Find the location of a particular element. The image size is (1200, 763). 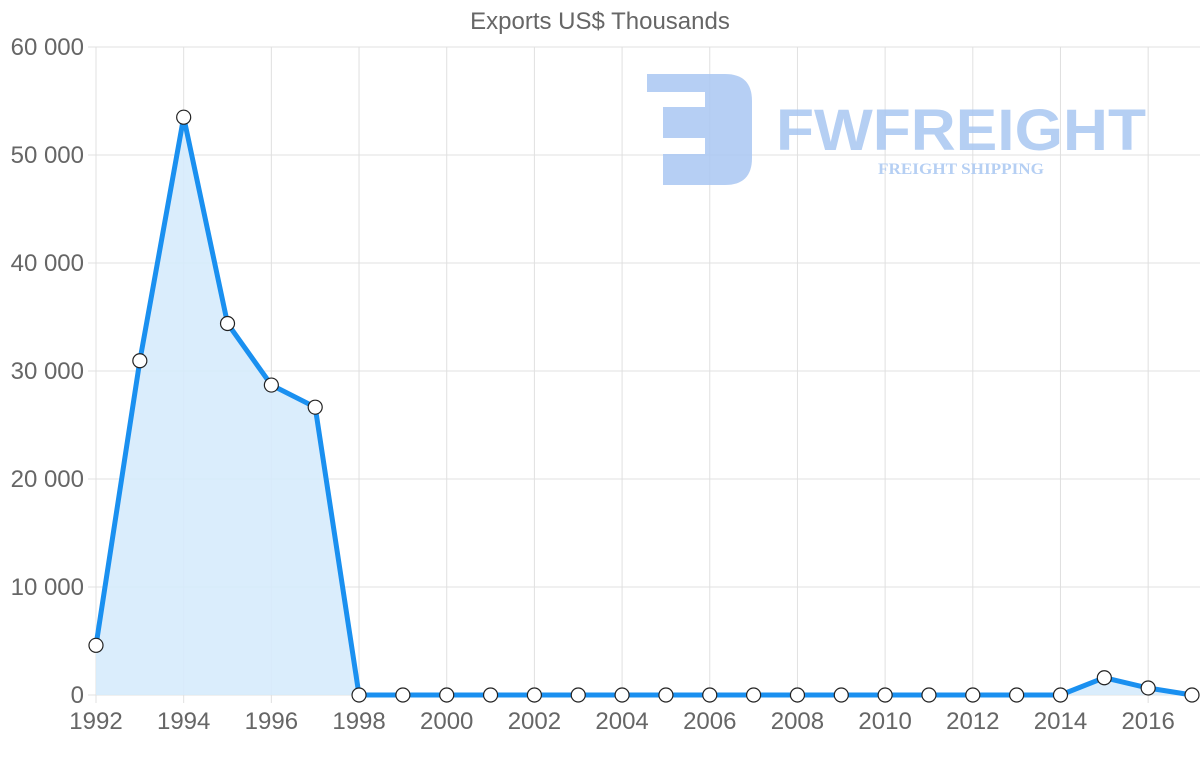

chart-title: Exports US$ Thousands is located at coordinates (600, 21).